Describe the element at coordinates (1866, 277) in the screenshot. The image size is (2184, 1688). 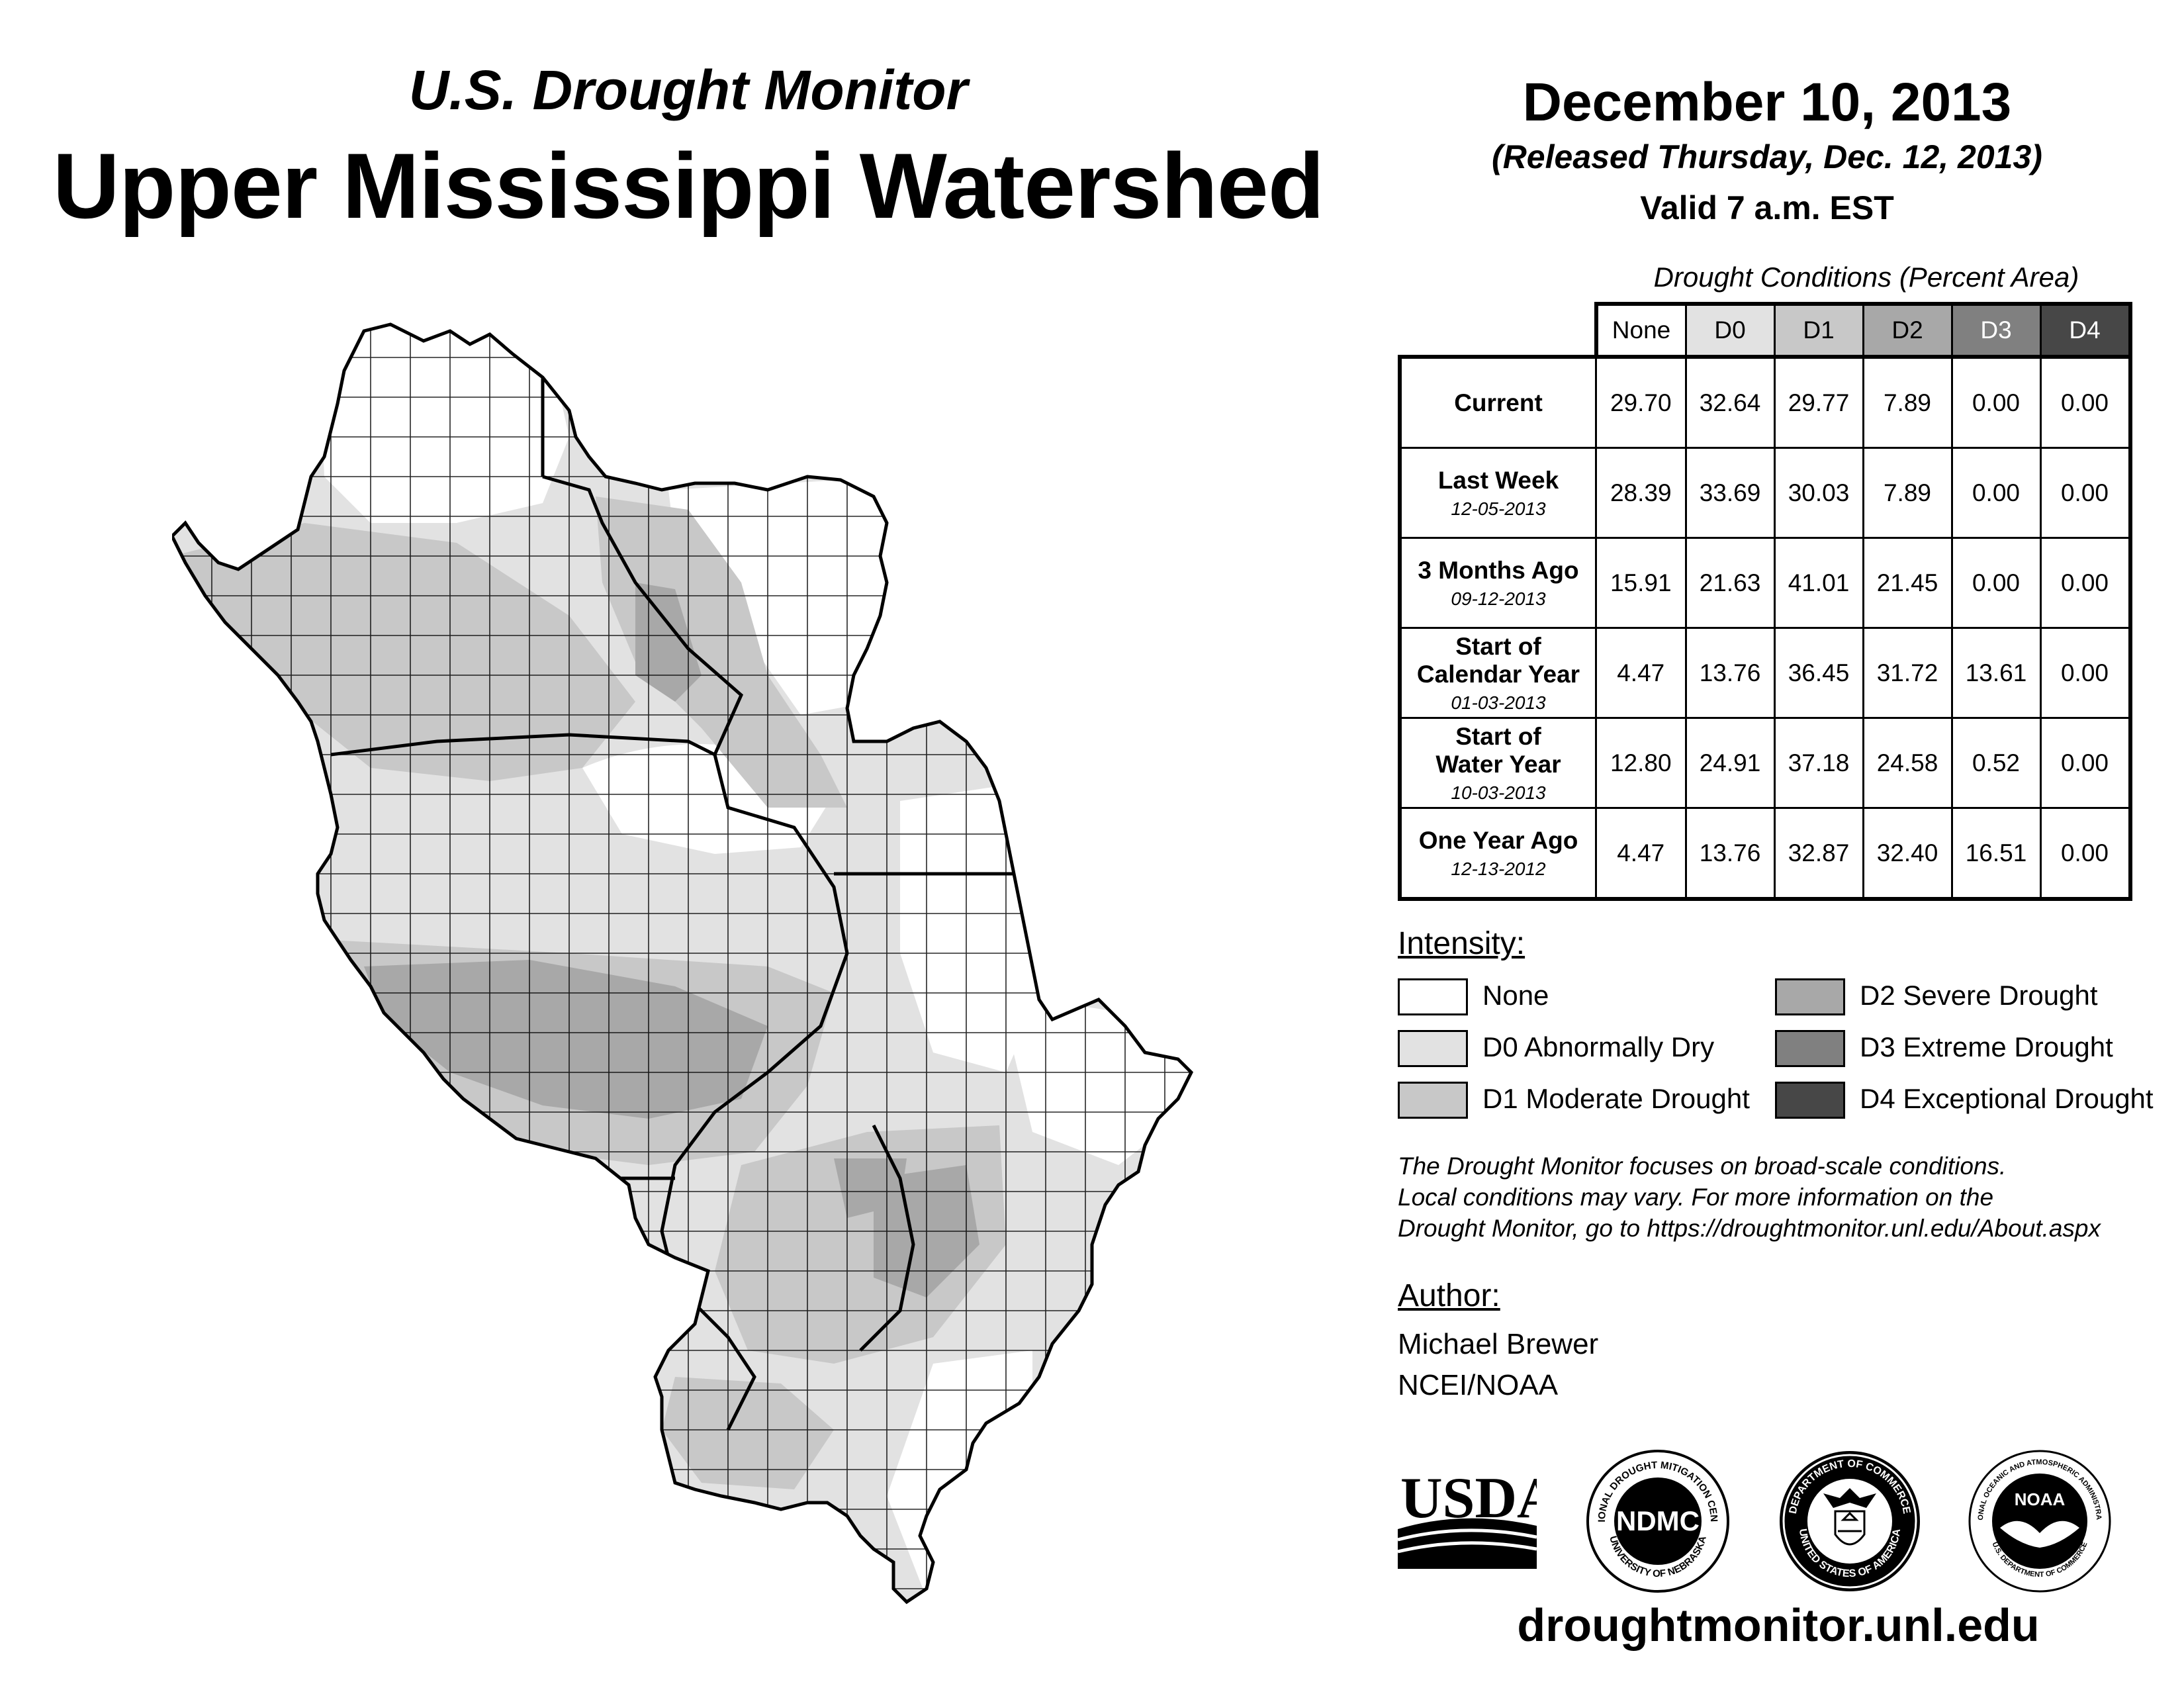
I see `table-caption: Drought Conditions (Percent Area)` at that location.